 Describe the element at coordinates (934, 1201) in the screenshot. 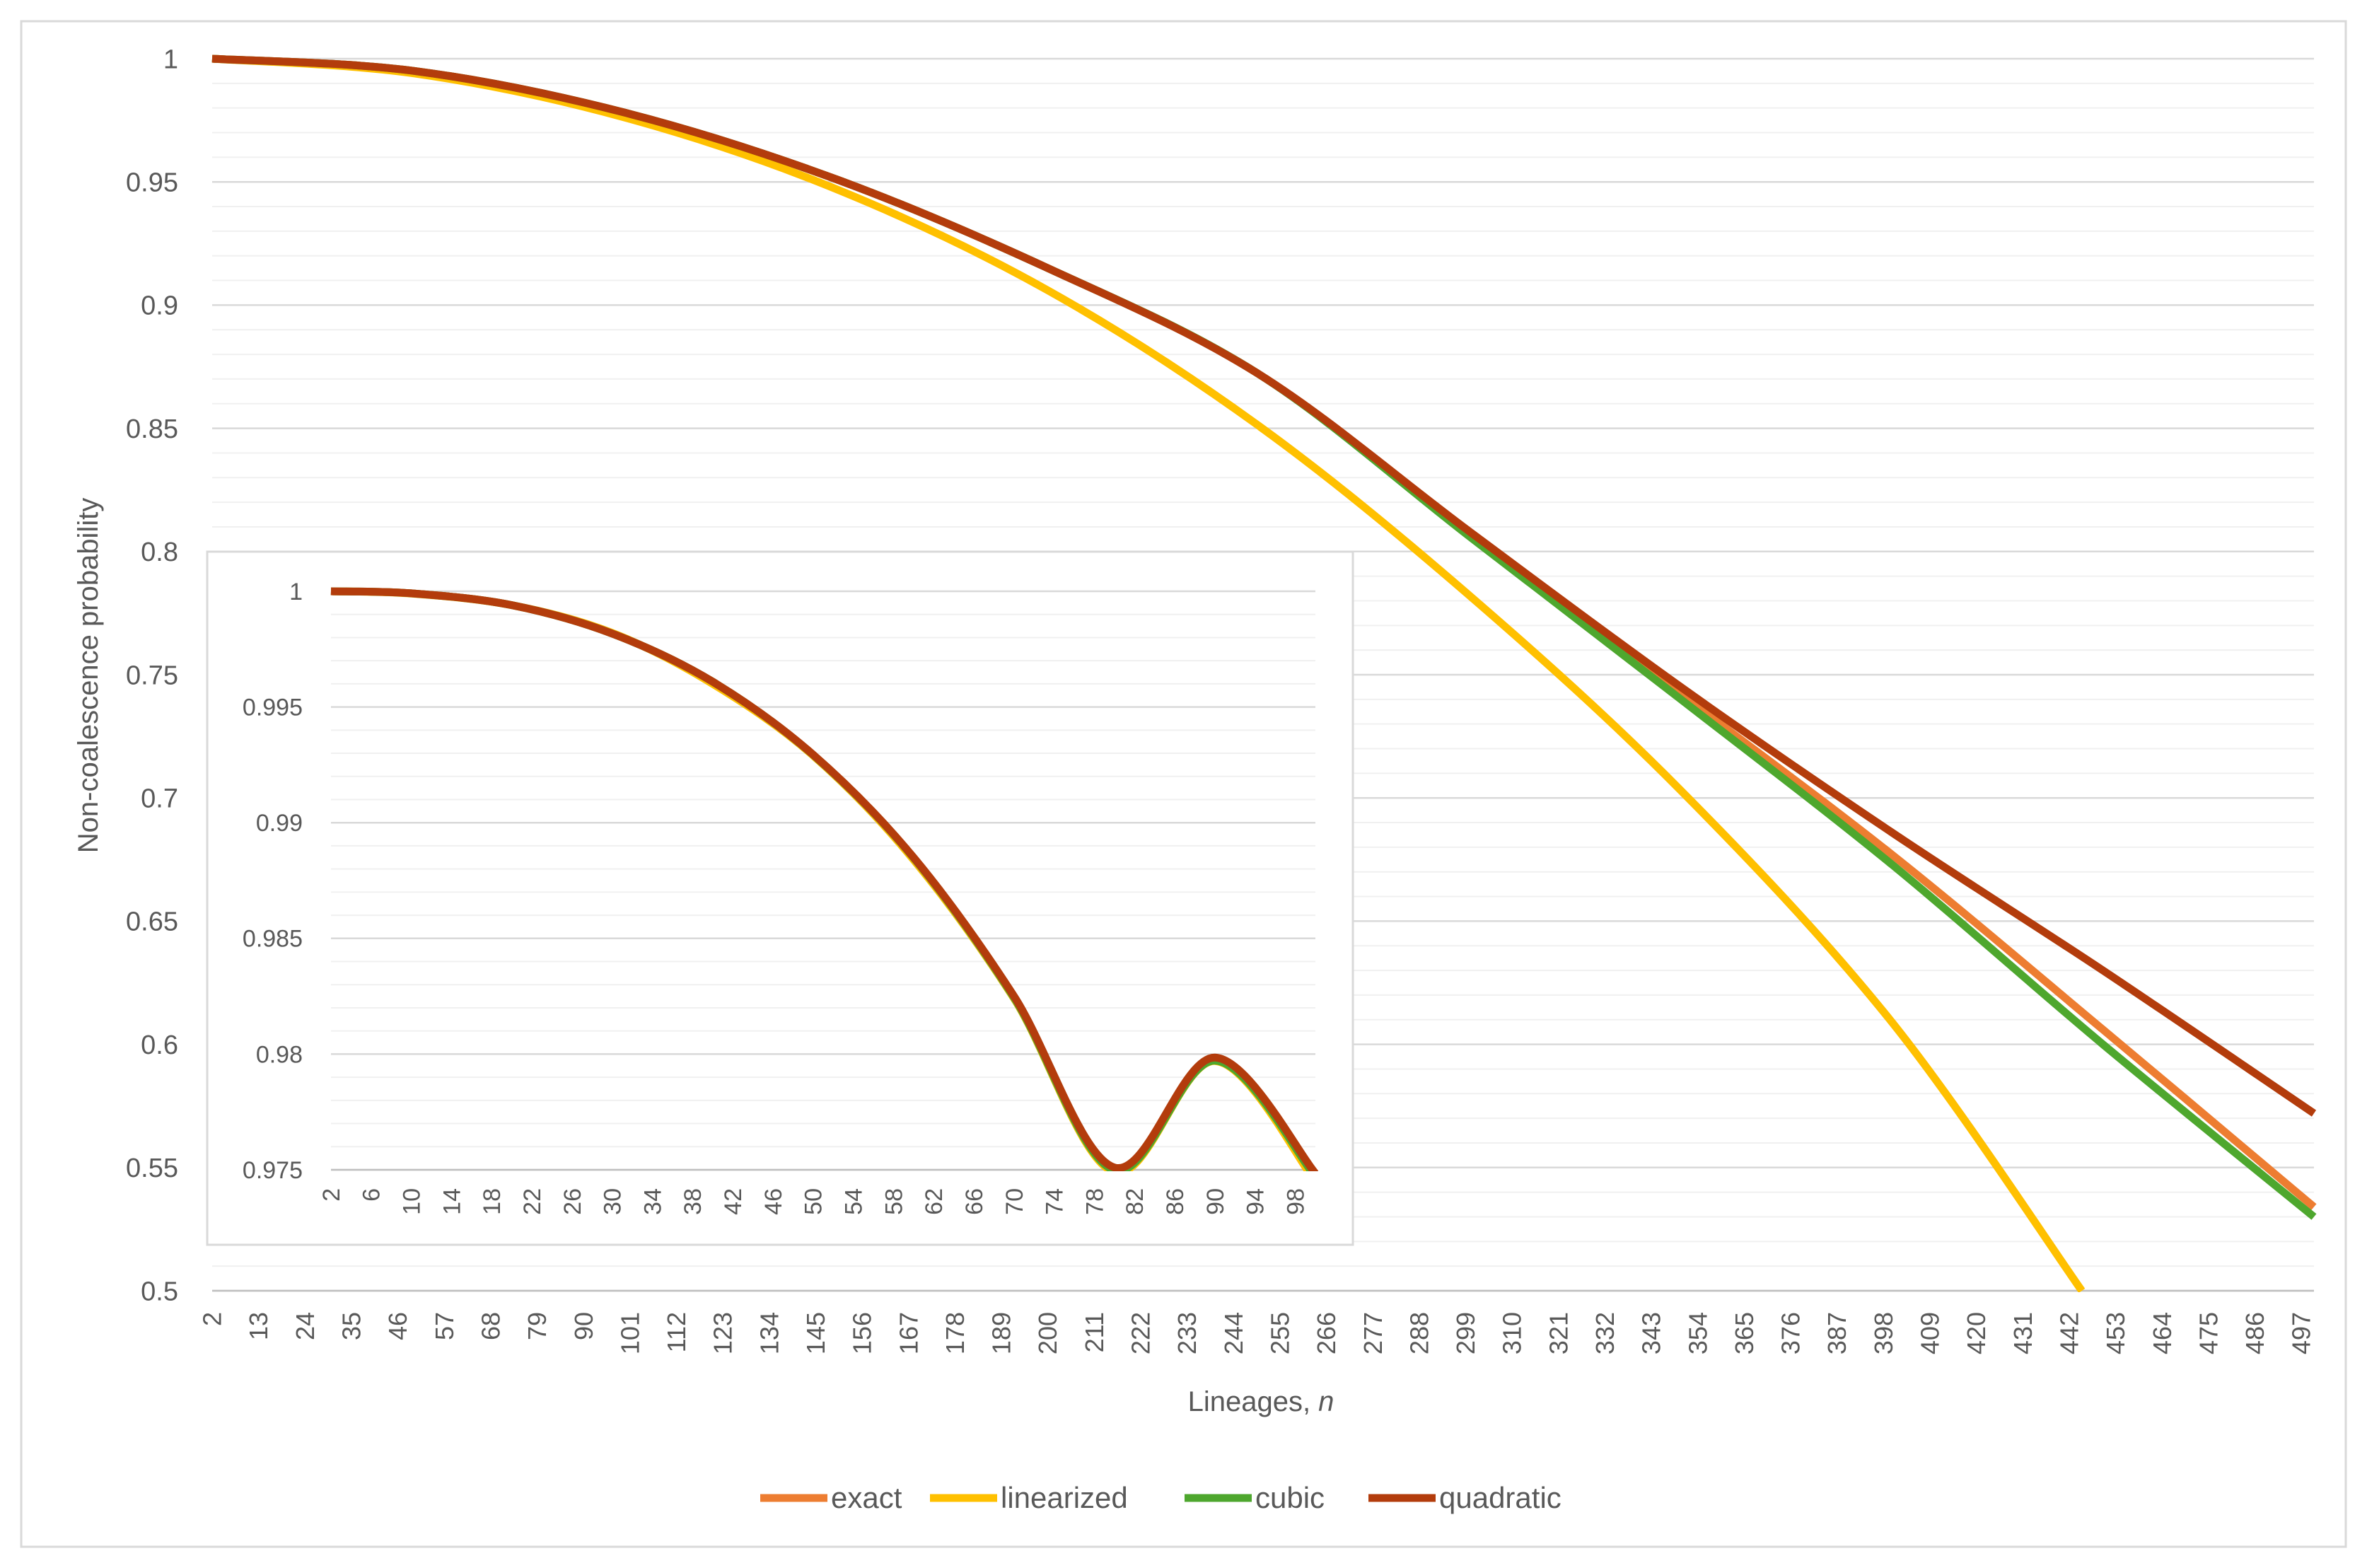

I see `inset-x-tick-label: 62` at that location.